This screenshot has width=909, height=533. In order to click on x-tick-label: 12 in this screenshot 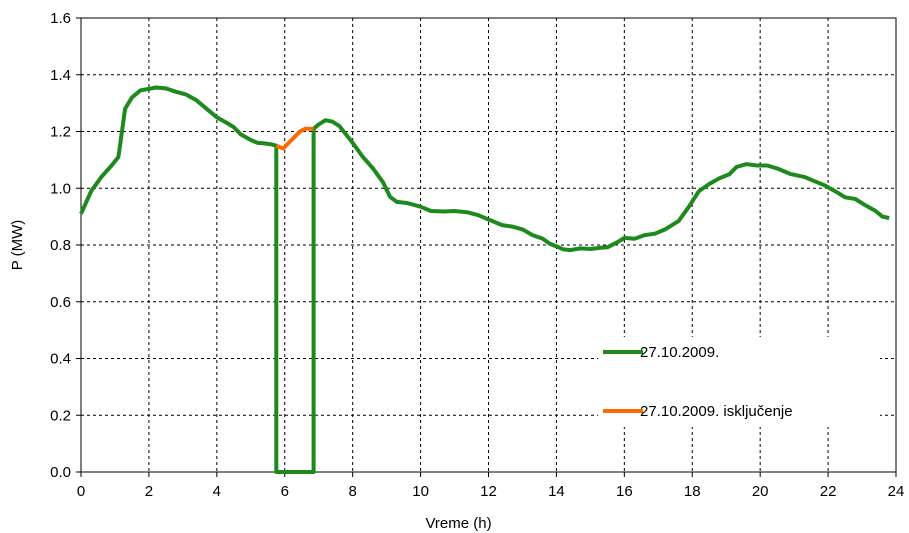, I will do `click(488, 491)`.